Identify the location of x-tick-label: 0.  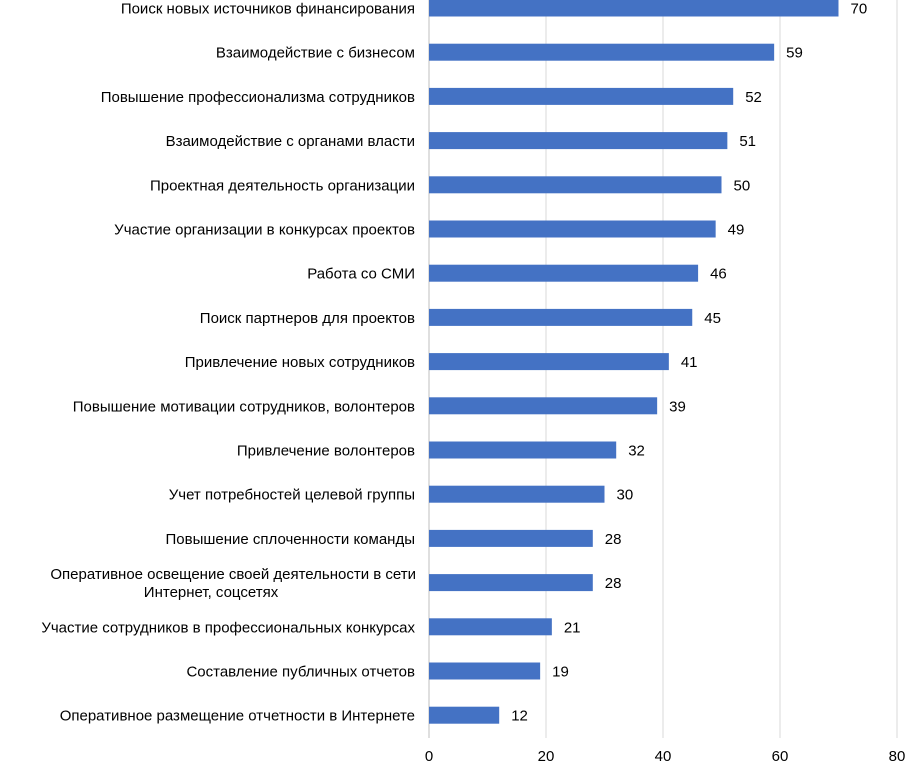
(429, 755).